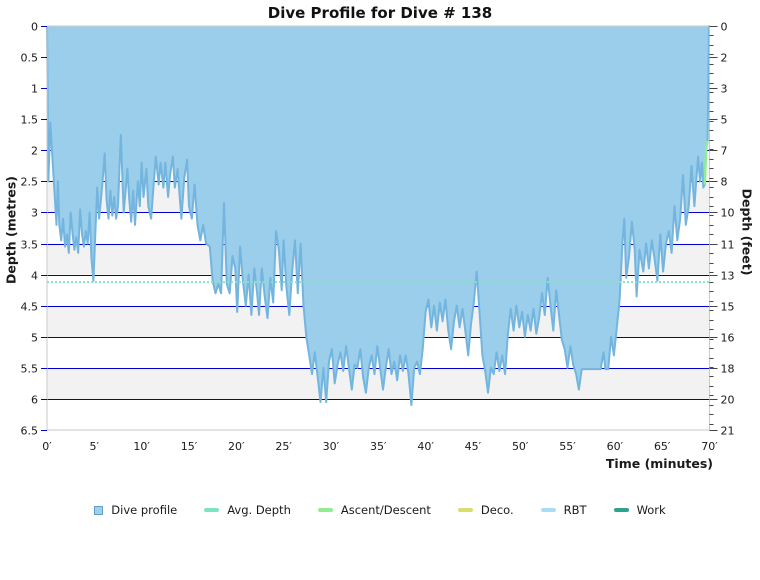 The image size is (760, 580). Describe the element at coordinates (728, 276) in the screenshot. I see `feet-tick-label: 13` at that location.